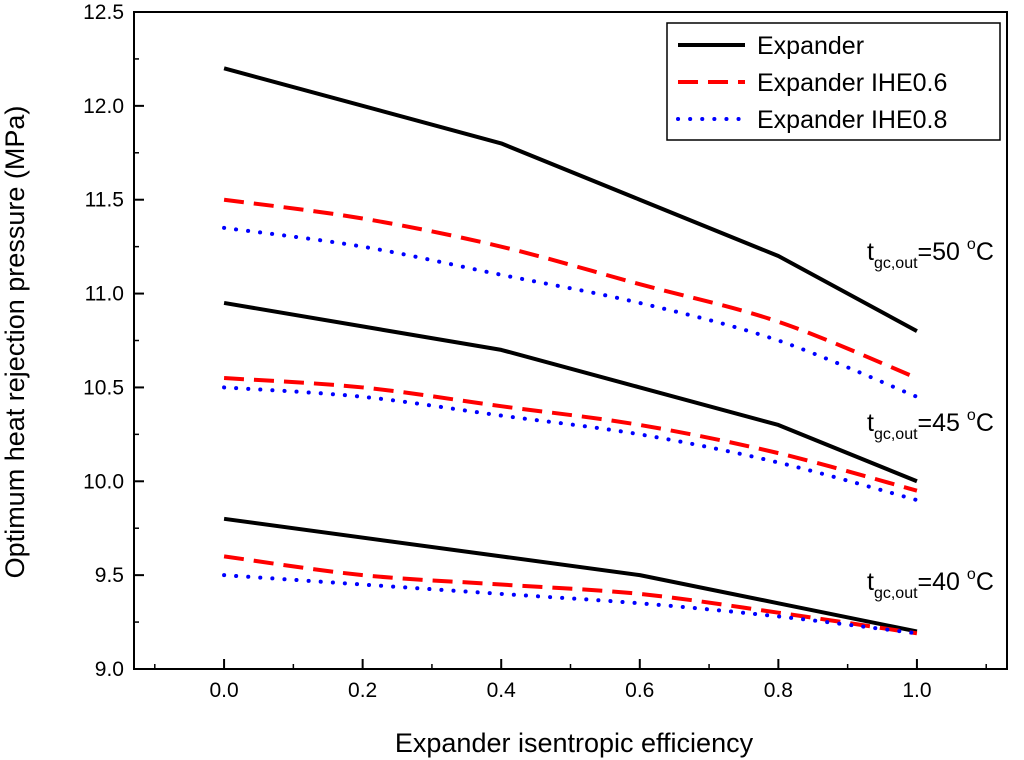 The image size is (1024, 760). I want to click on y-tick-label: 9.0, so click(109, 669).